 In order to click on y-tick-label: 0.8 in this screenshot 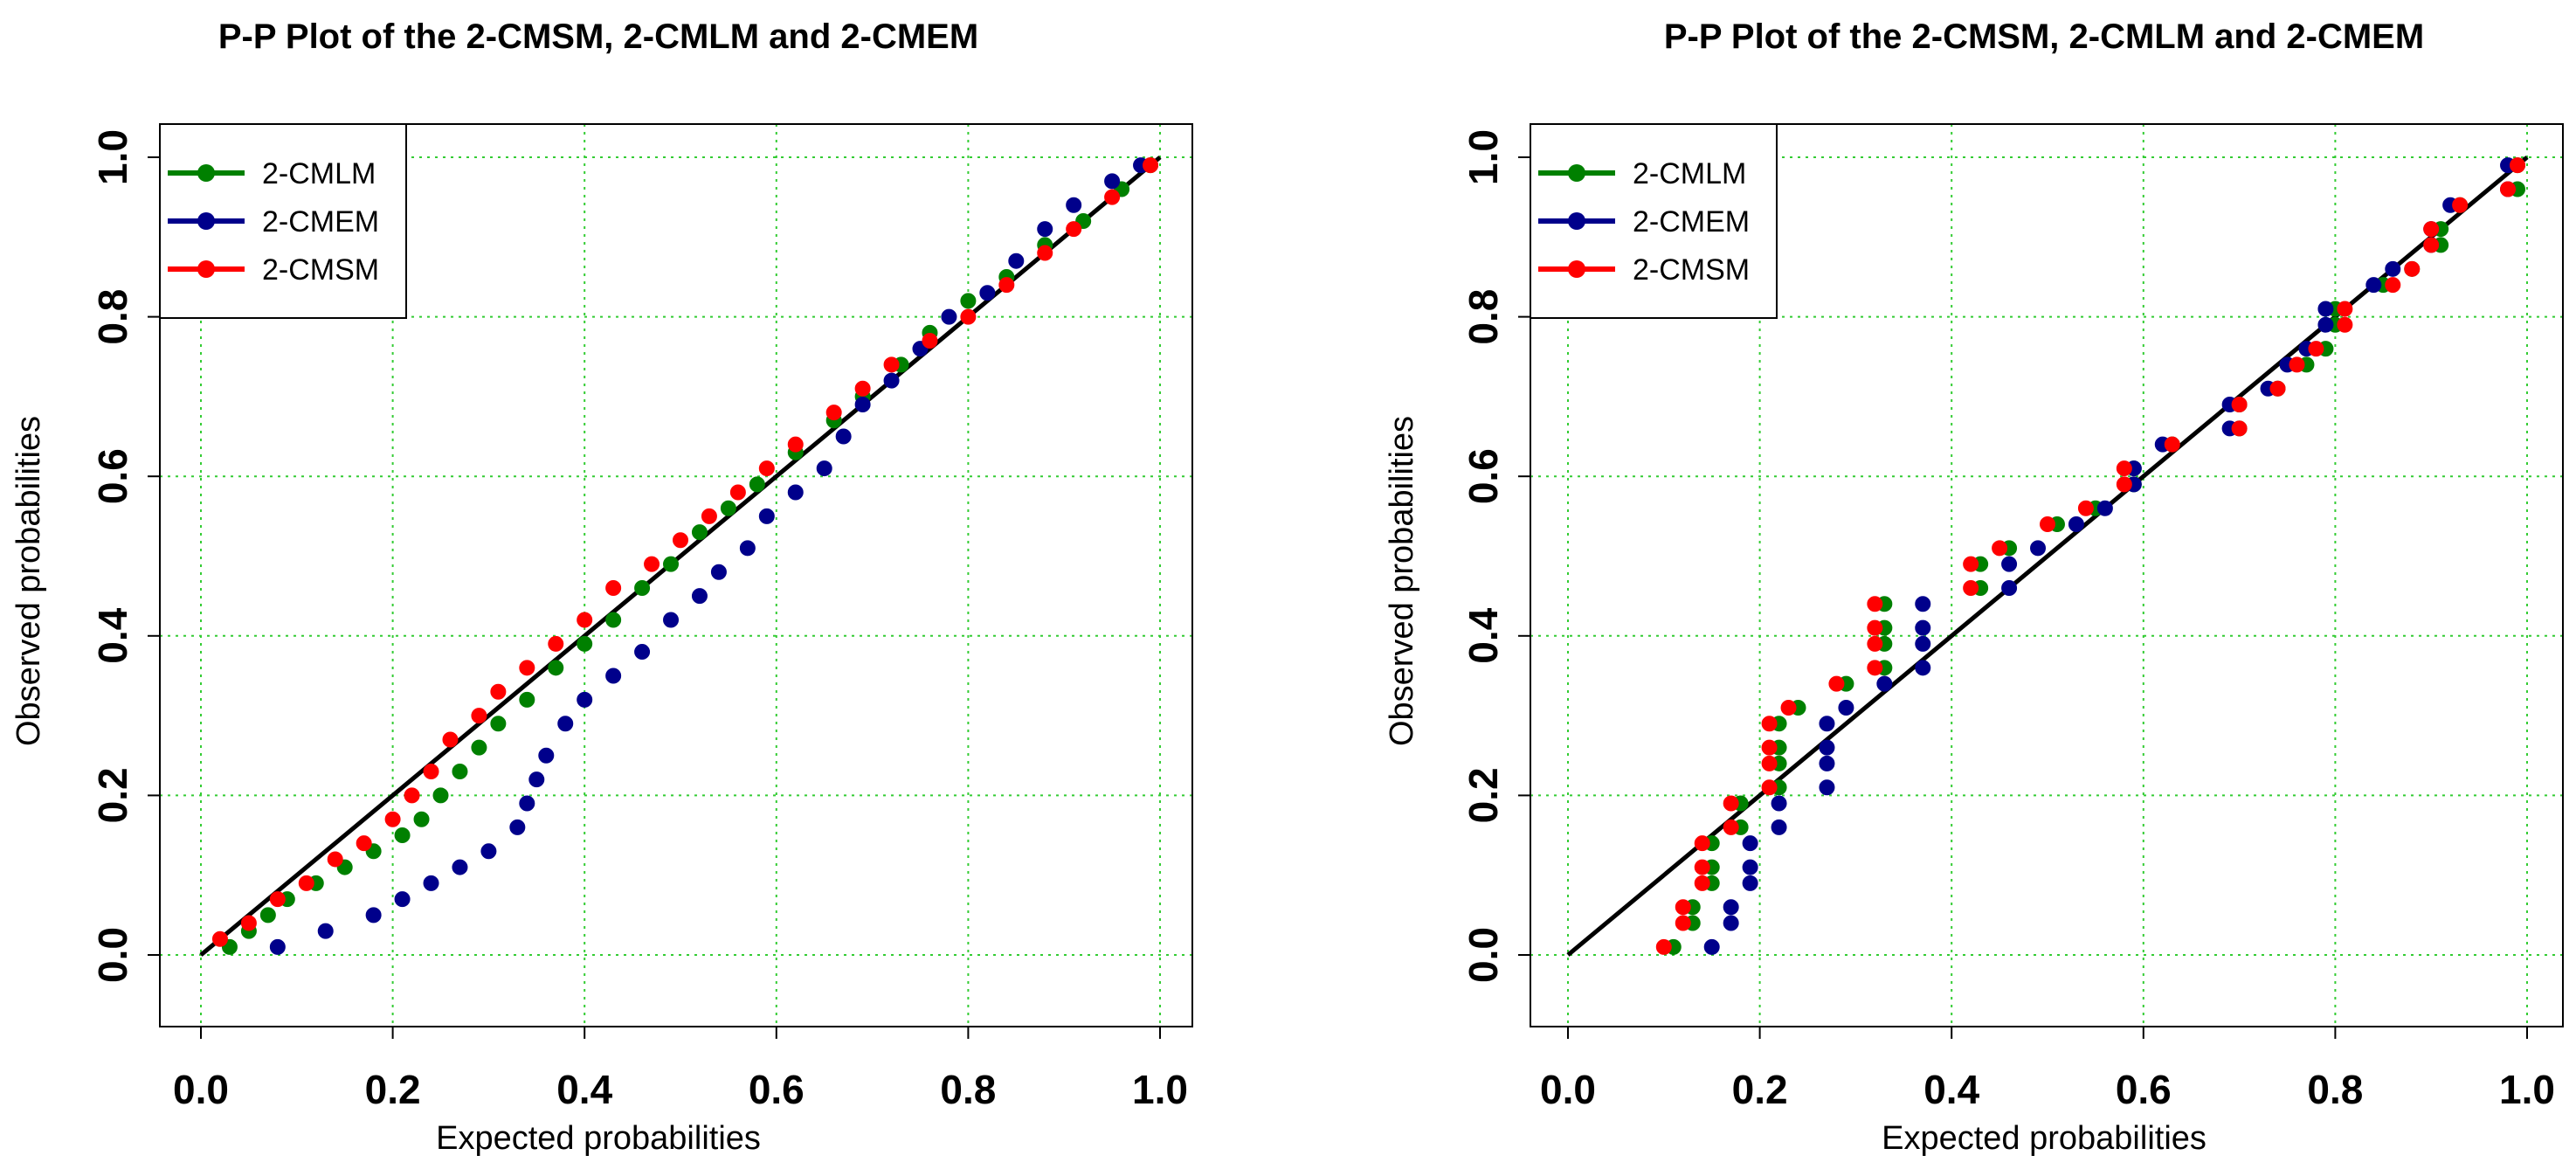, I will do `click(1483, 317)`.